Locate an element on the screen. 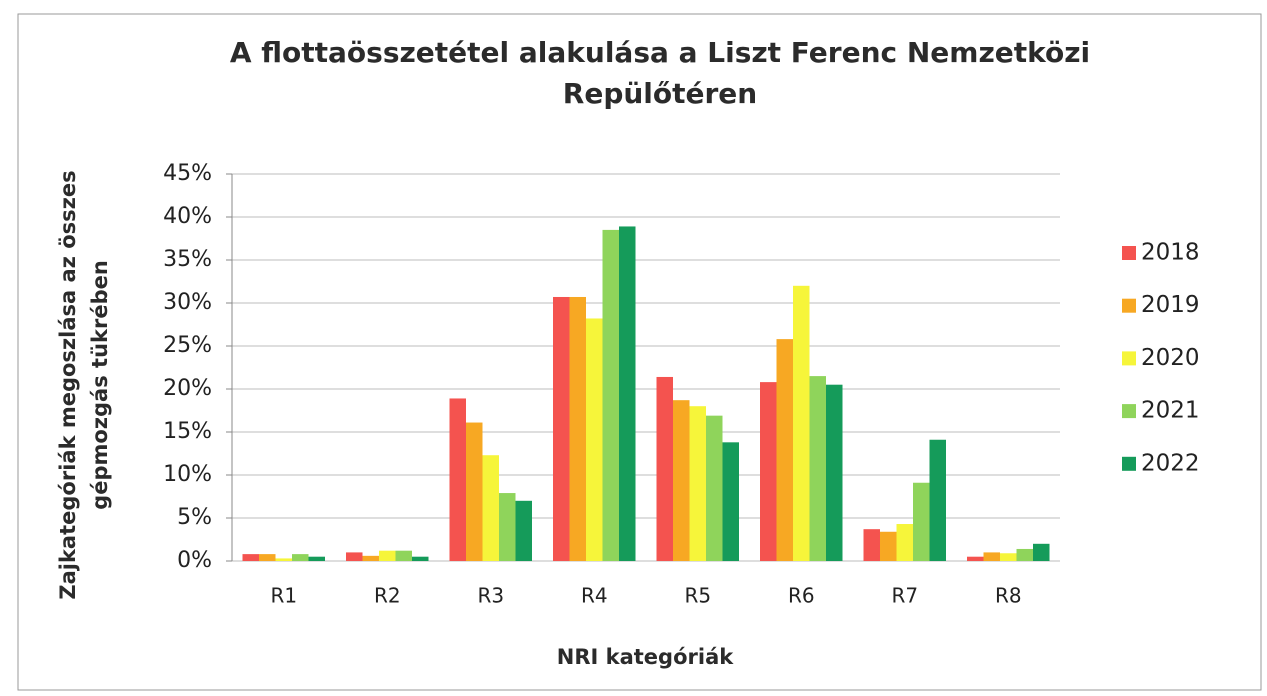 The width and height of the screenshot is (1267, 696). y-tick-label: 20% is located at coordinates (187, 388).